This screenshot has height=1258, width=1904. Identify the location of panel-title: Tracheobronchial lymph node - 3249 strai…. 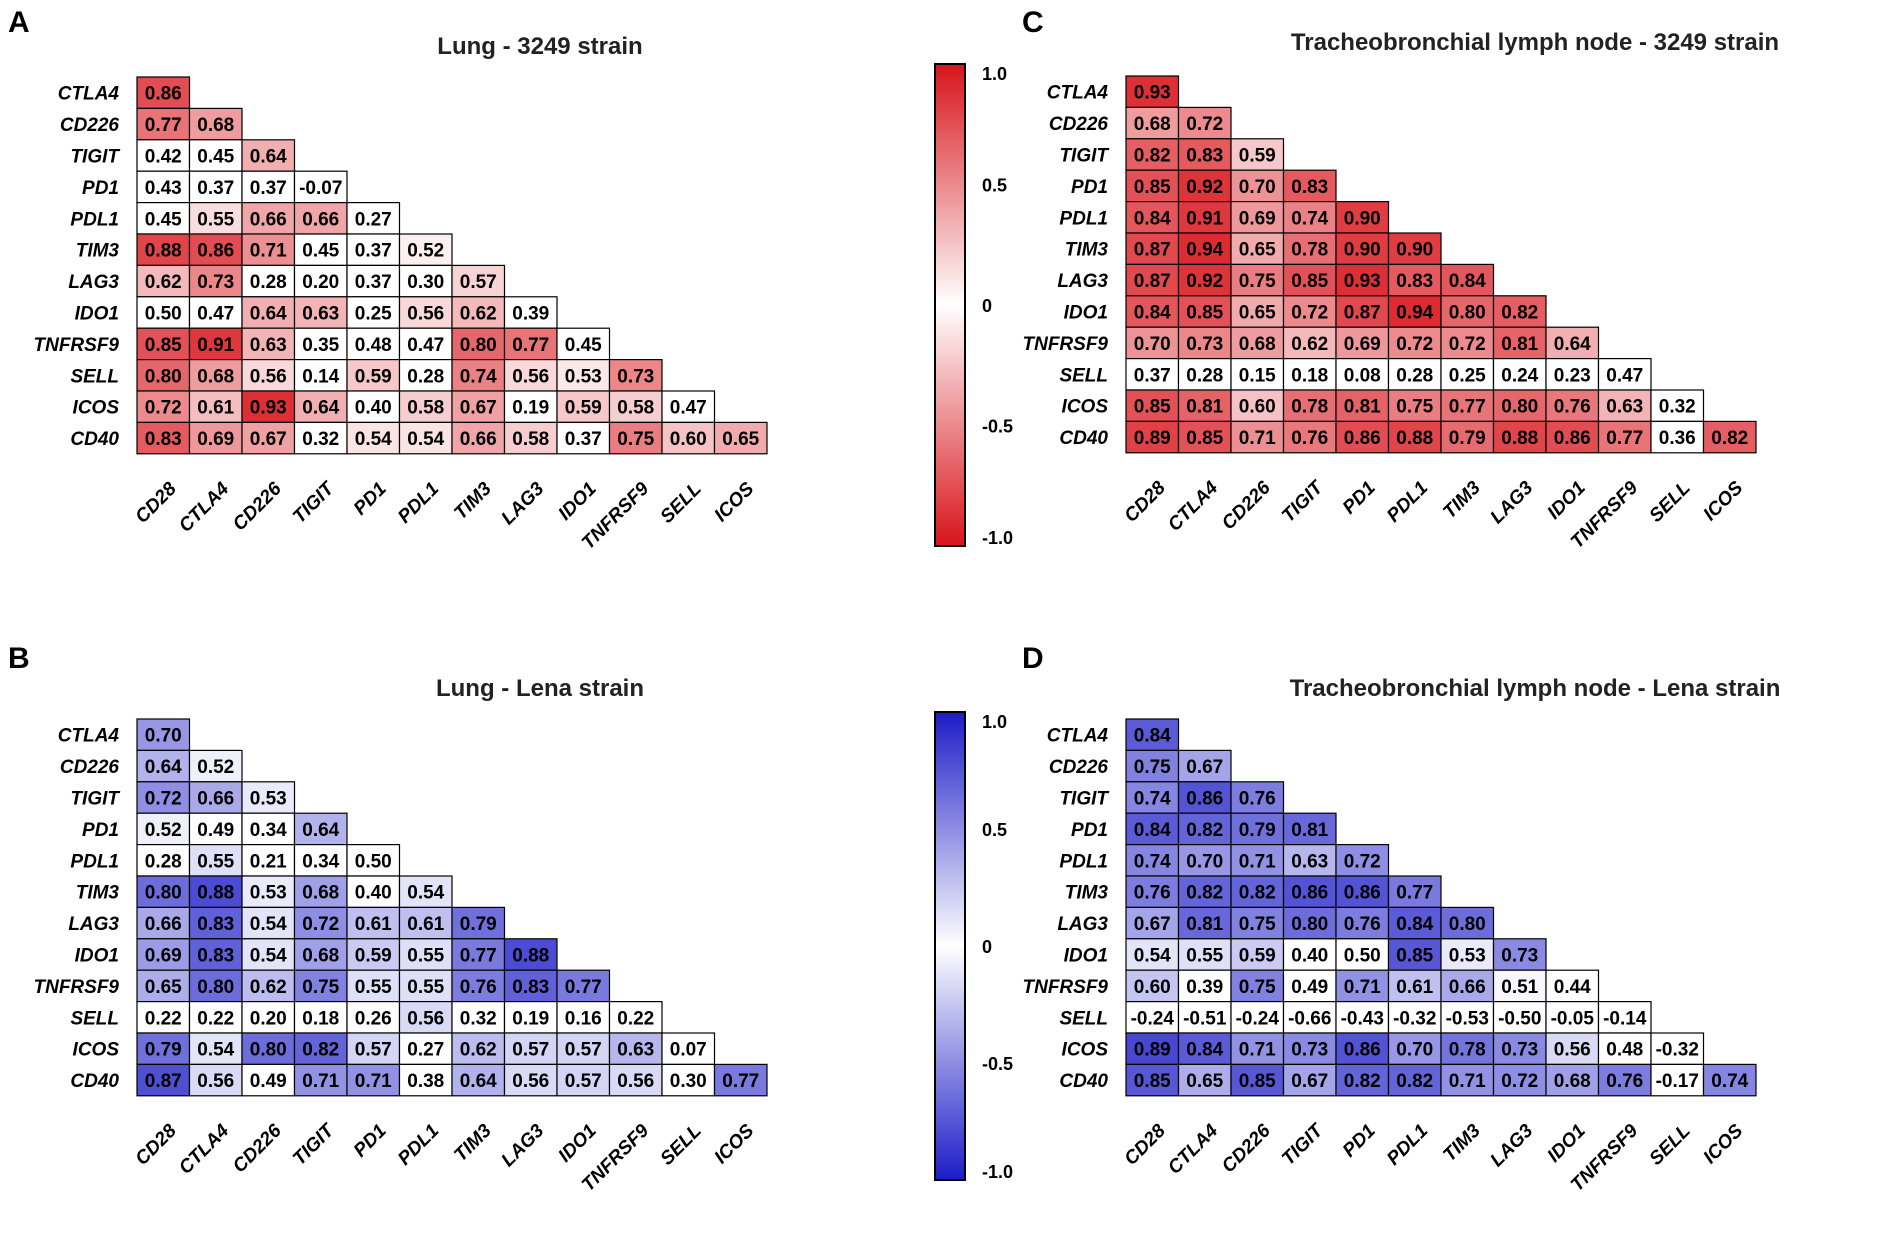
(1535, 42).